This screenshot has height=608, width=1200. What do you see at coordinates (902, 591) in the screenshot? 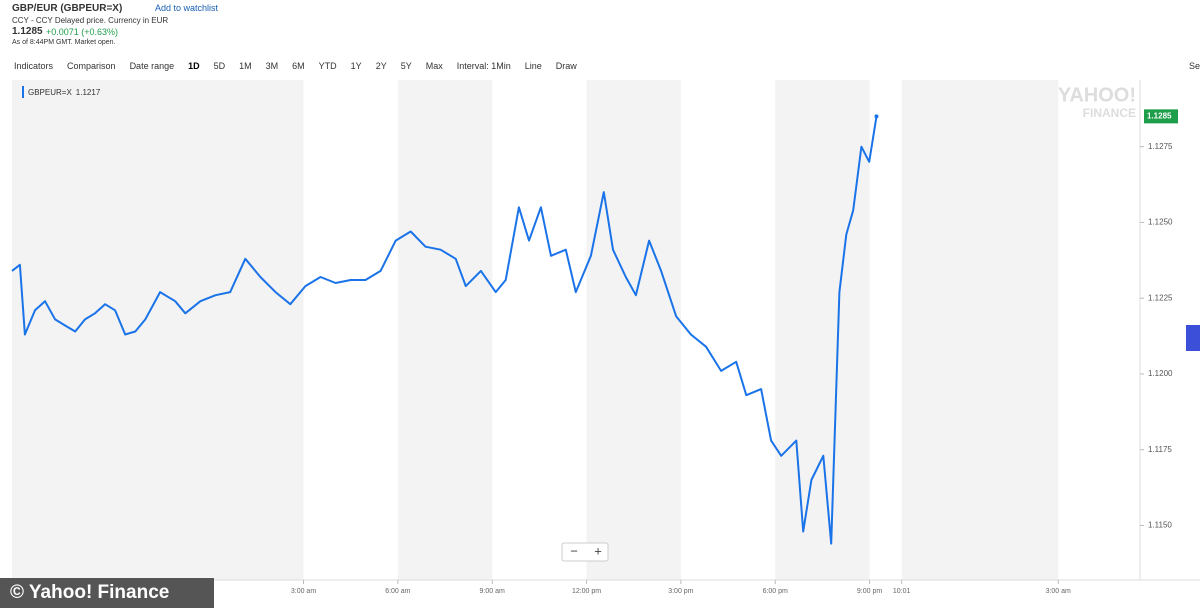
I see `x-tick-label: 10:01` at bounding box center [902, 591].